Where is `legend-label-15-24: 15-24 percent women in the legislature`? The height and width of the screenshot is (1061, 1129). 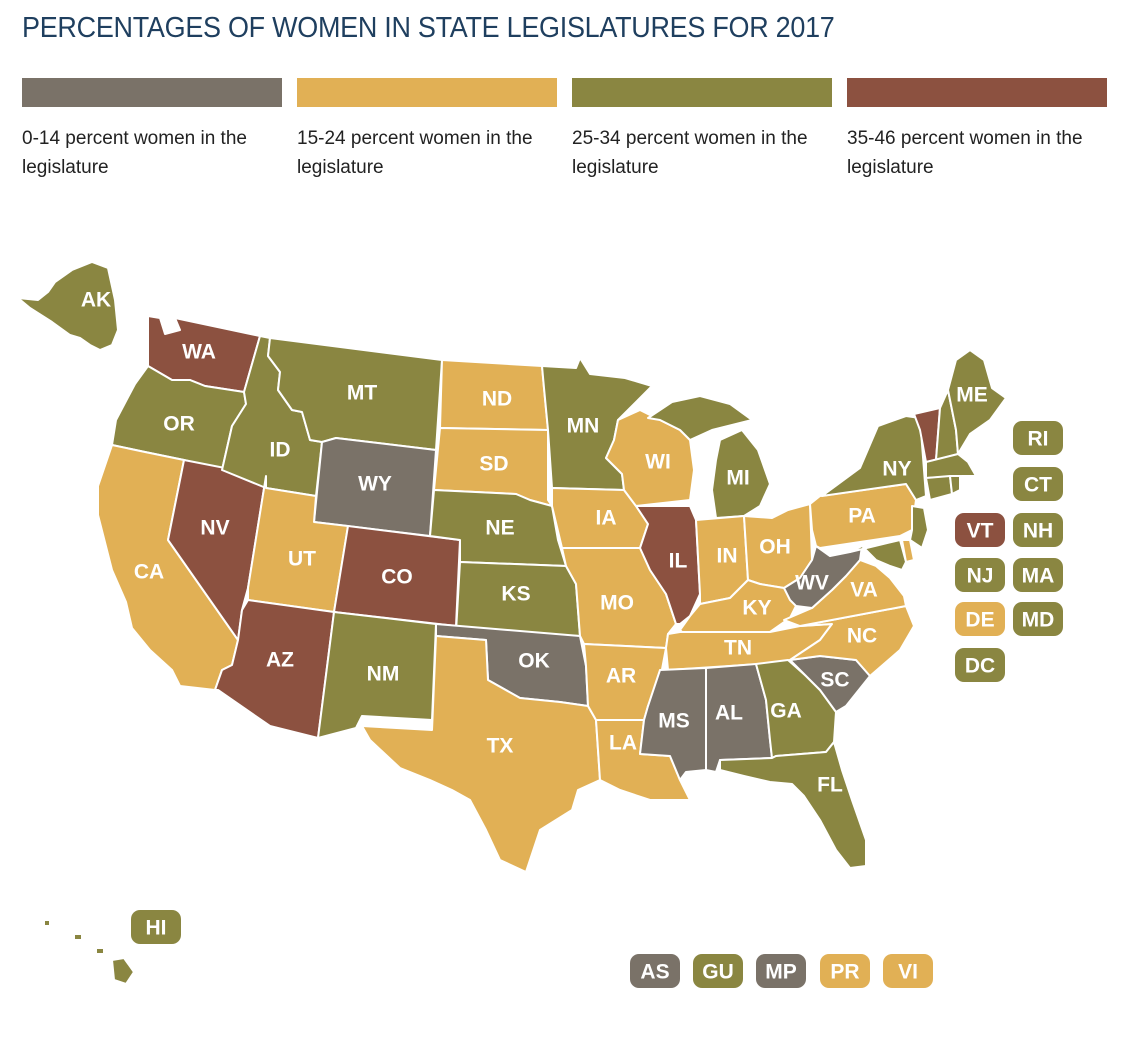 legend-label-15-24: 15-24 percent women in the legislature is located at coordinates (415, 153).